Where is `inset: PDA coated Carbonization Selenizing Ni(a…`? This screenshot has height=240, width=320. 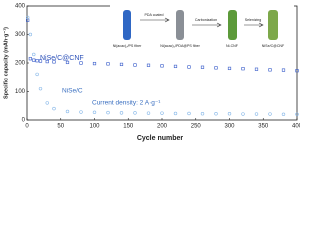 inset: PDA coated Carbonization Selenizing Ni(a… is located at coordinates (202, 27).